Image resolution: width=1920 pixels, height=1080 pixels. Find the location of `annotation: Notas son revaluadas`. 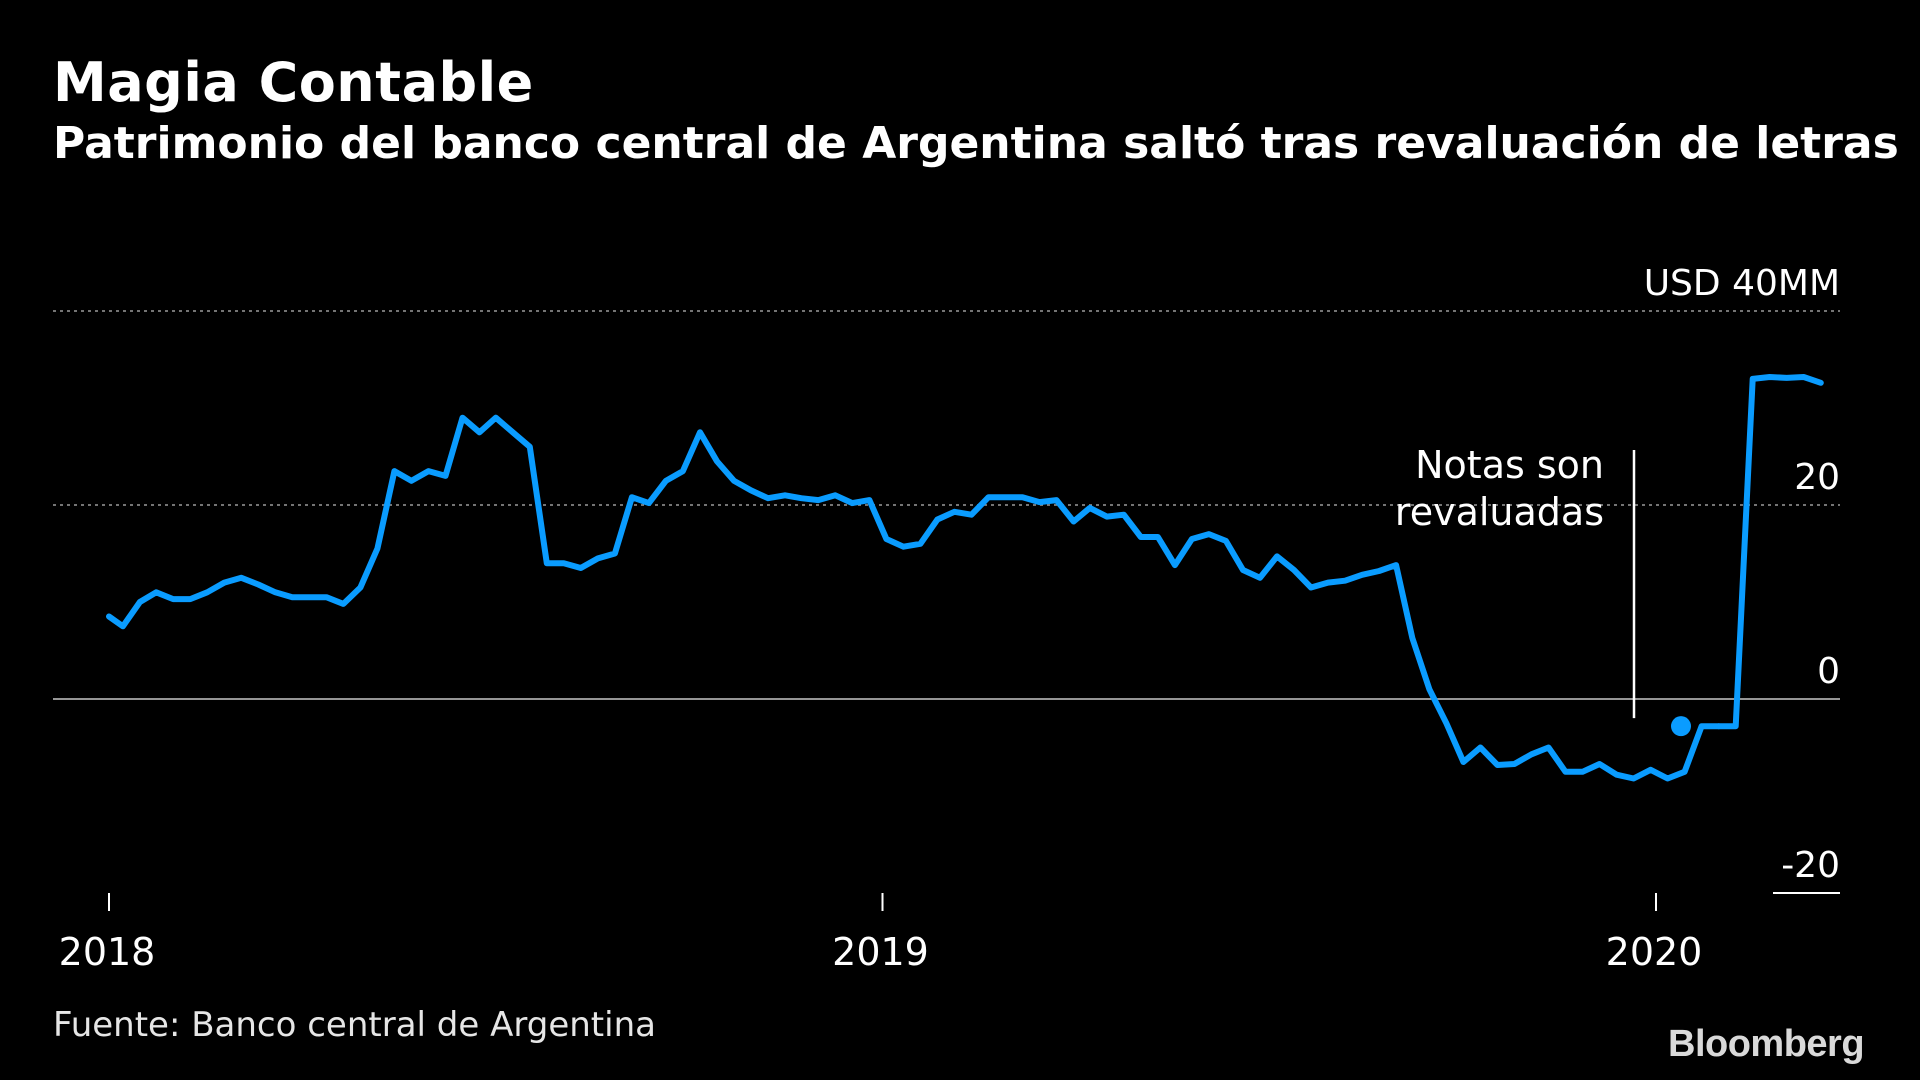

annotation: Notas son revaluadas is located at coordinates (1515, 581).